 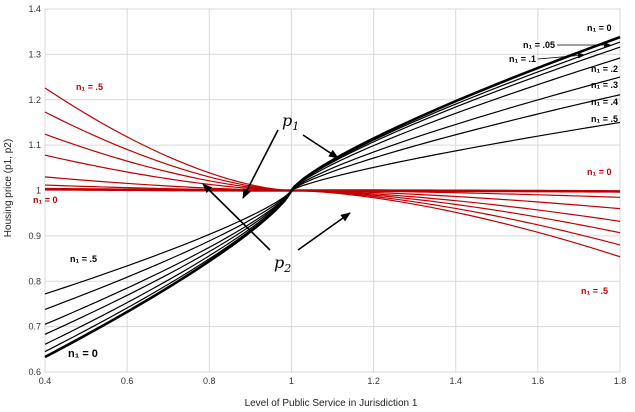 What do you see at coordinates (290, 155) in the screenshot?
I see `annotation-p1: p1` at bounding box center [290, 155].